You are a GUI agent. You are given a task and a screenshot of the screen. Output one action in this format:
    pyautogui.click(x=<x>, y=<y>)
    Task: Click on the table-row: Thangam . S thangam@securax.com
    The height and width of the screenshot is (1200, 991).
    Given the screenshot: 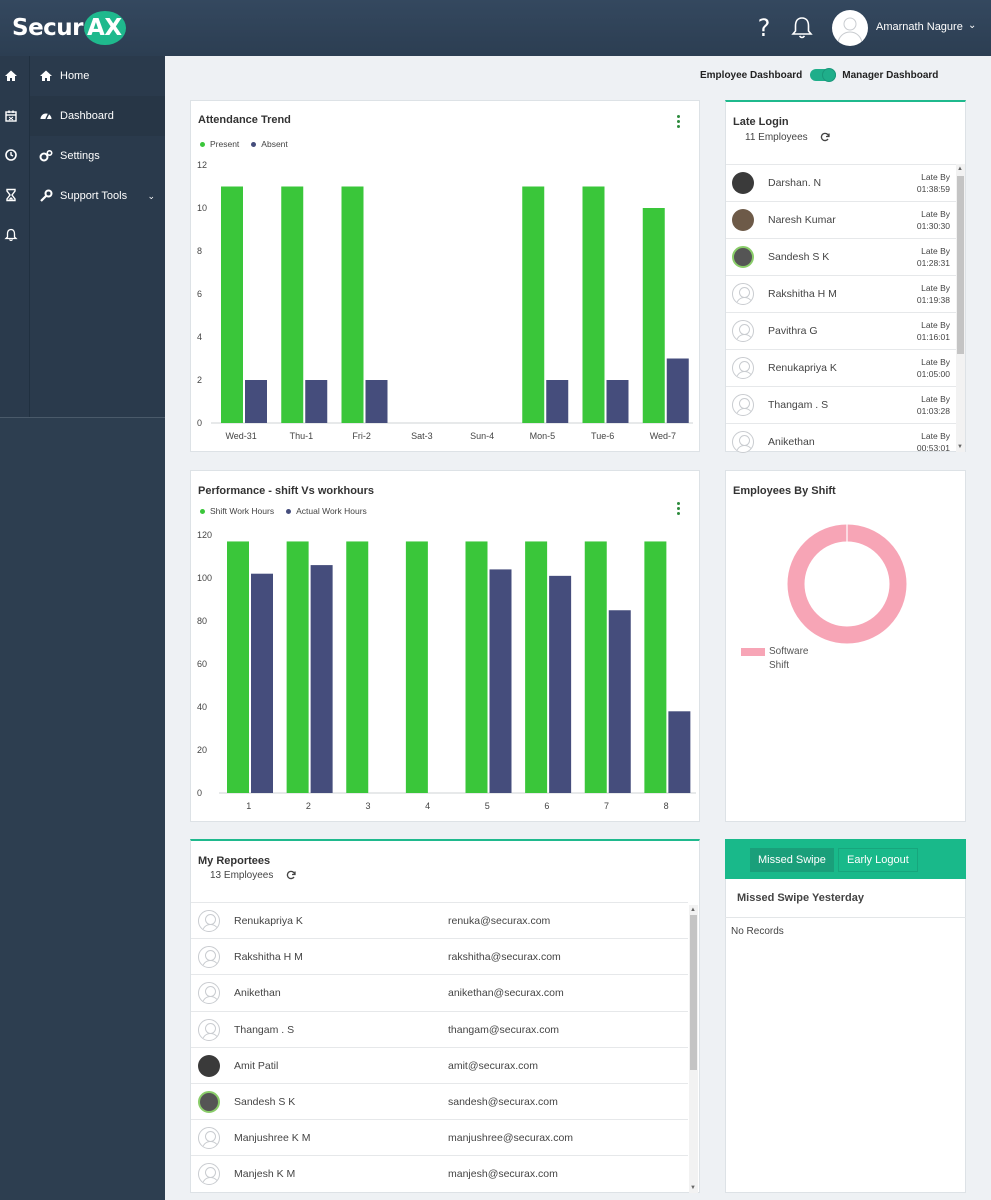 What is the action you would take?
    pyautogui.click(x=439, y=1029)
    